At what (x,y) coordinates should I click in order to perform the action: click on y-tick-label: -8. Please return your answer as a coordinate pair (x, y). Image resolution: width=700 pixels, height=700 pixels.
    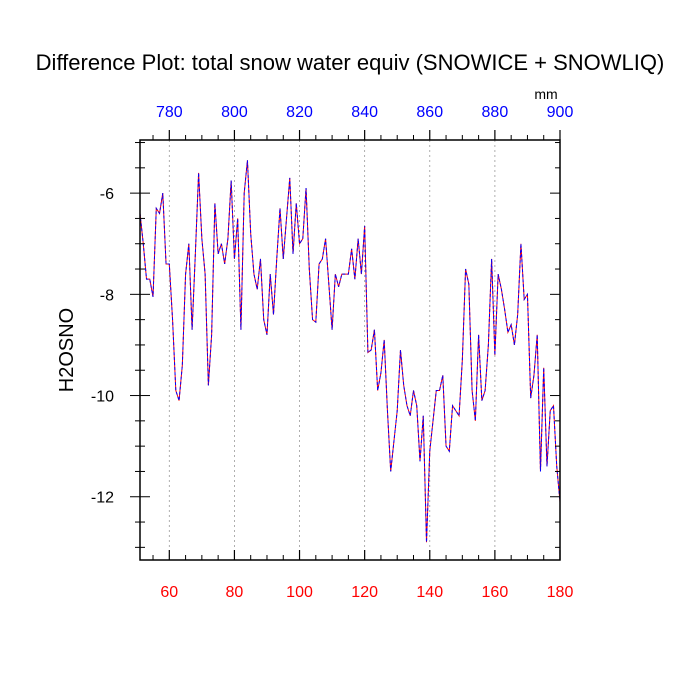
    Looking at the image, I should click on (107, 295).